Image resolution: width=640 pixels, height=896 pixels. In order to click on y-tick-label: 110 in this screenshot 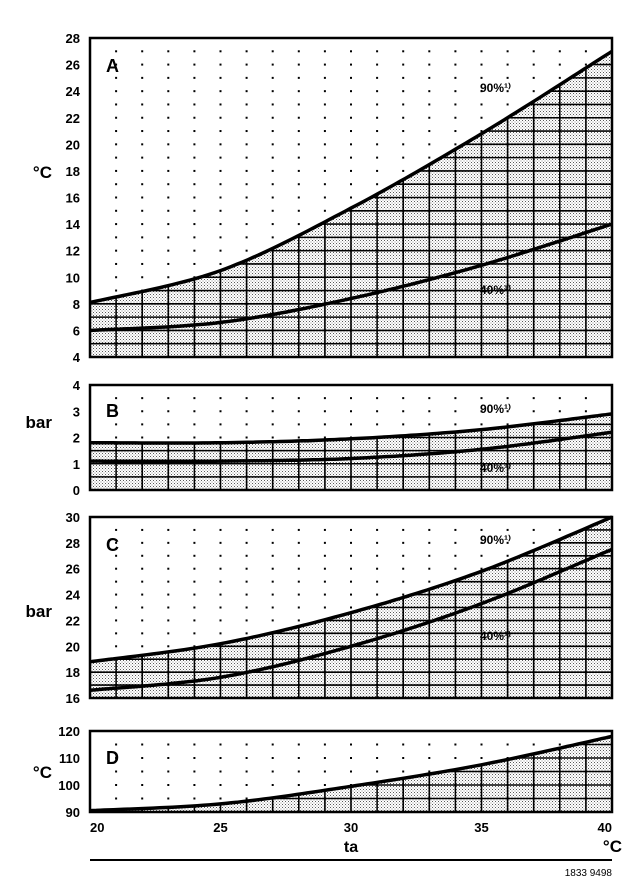, I will do `click(69, 758)`.